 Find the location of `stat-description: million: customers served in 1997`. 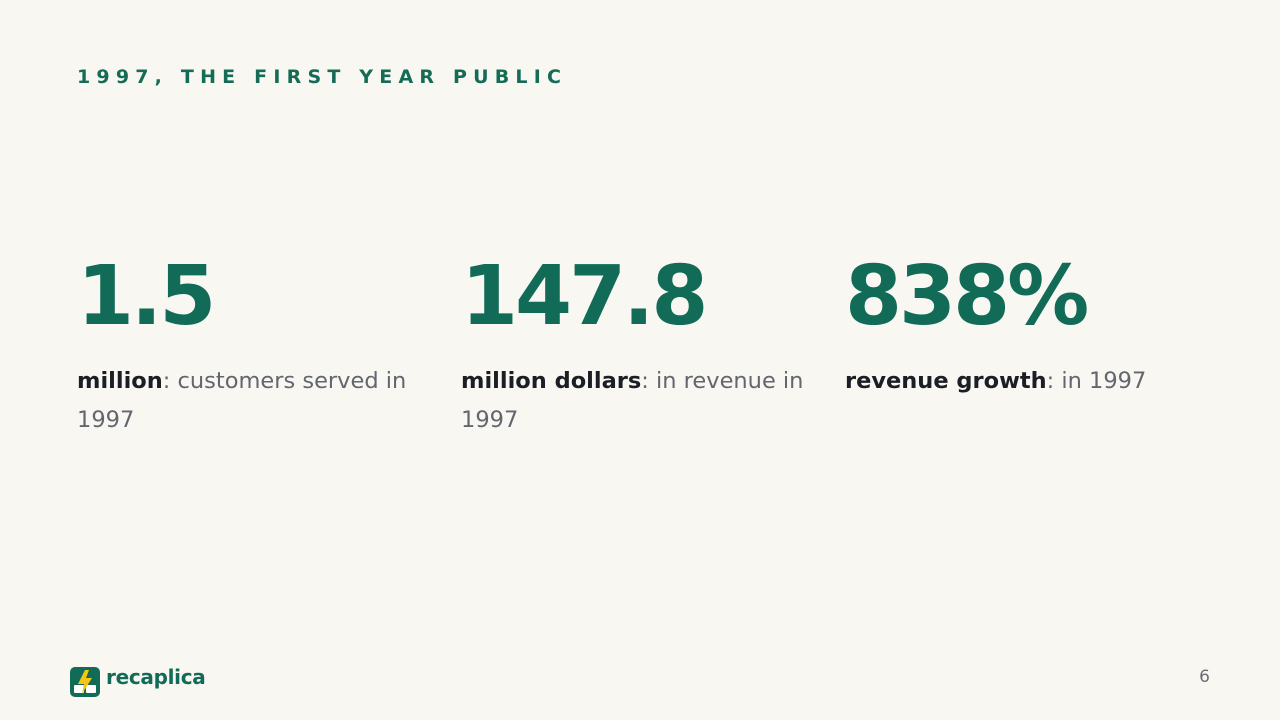

stat-description: million: customers served in 1997 is located at coordinates (252, 401).